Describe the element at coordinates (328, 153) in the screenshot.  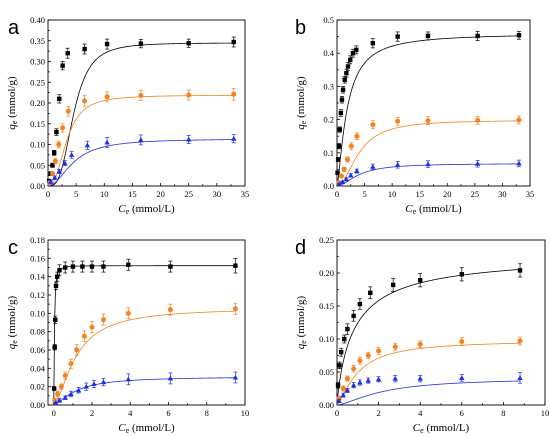
I see `y-tick-label: 0.1` at that location.